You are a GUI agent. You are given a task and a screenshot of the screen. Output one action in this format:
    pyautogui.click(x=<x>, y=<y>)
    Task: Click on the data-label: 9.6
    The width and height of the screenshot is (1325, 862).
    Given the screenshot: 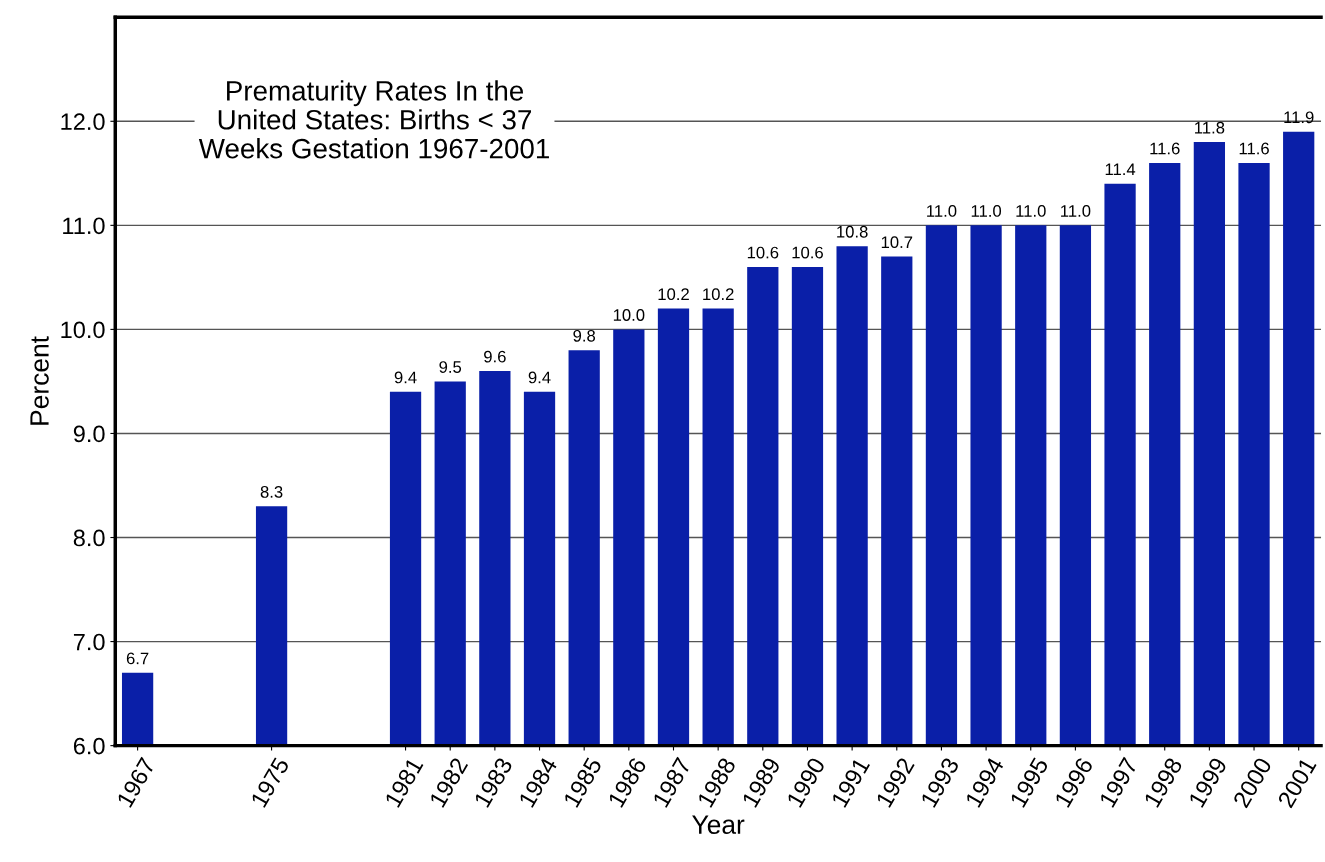 What is the action you would take?
    pyautogui.click(x=495, y=356)
    